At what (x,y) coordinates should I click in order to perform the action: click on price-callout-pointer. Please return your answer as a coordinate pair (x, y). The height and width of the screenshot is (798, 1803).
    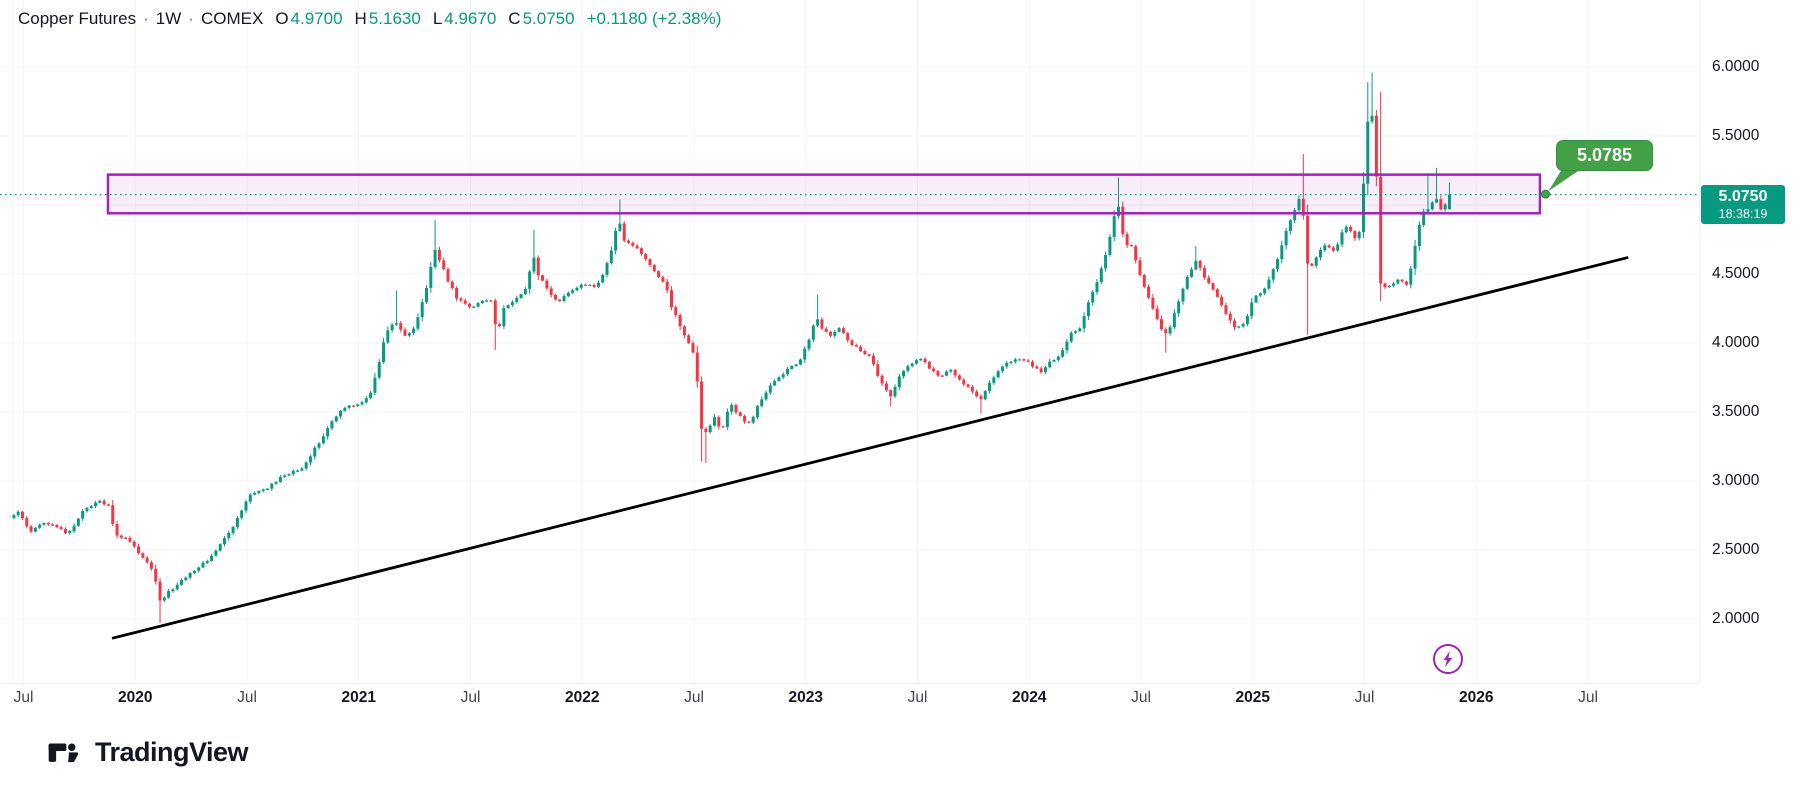
    Looking at the image, I should click on (1561, 184).